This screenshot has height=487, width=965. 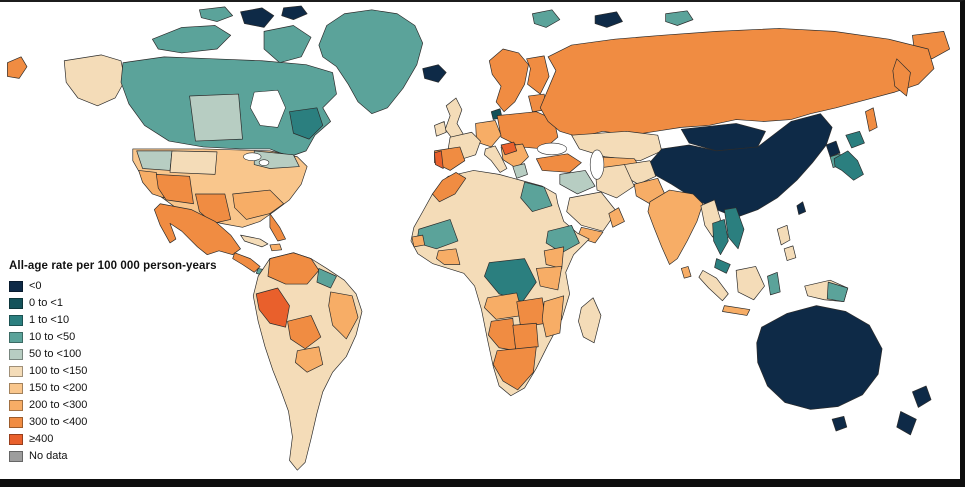 I want to click on region-south-africa, so click(x=514, y=368).